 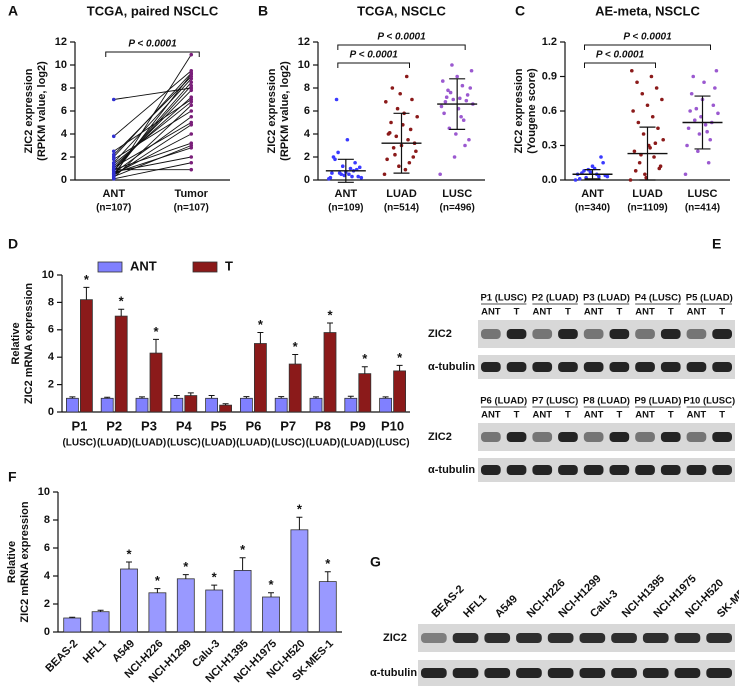 I want to click on y-tick-label: 2, so click(x=51, y=385).